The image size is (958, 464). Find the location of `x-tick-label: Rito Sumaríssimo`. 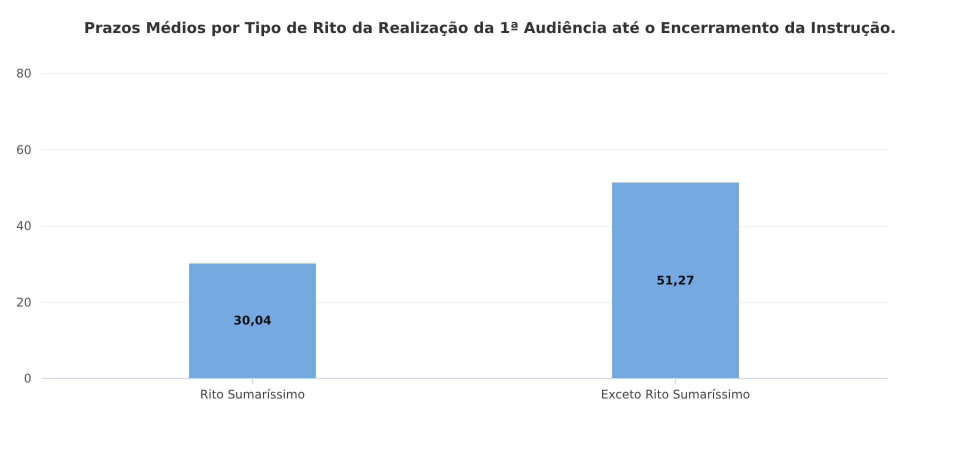

x-tick-label: Rito Sumaríssimo is located at coordinates (252, 395).